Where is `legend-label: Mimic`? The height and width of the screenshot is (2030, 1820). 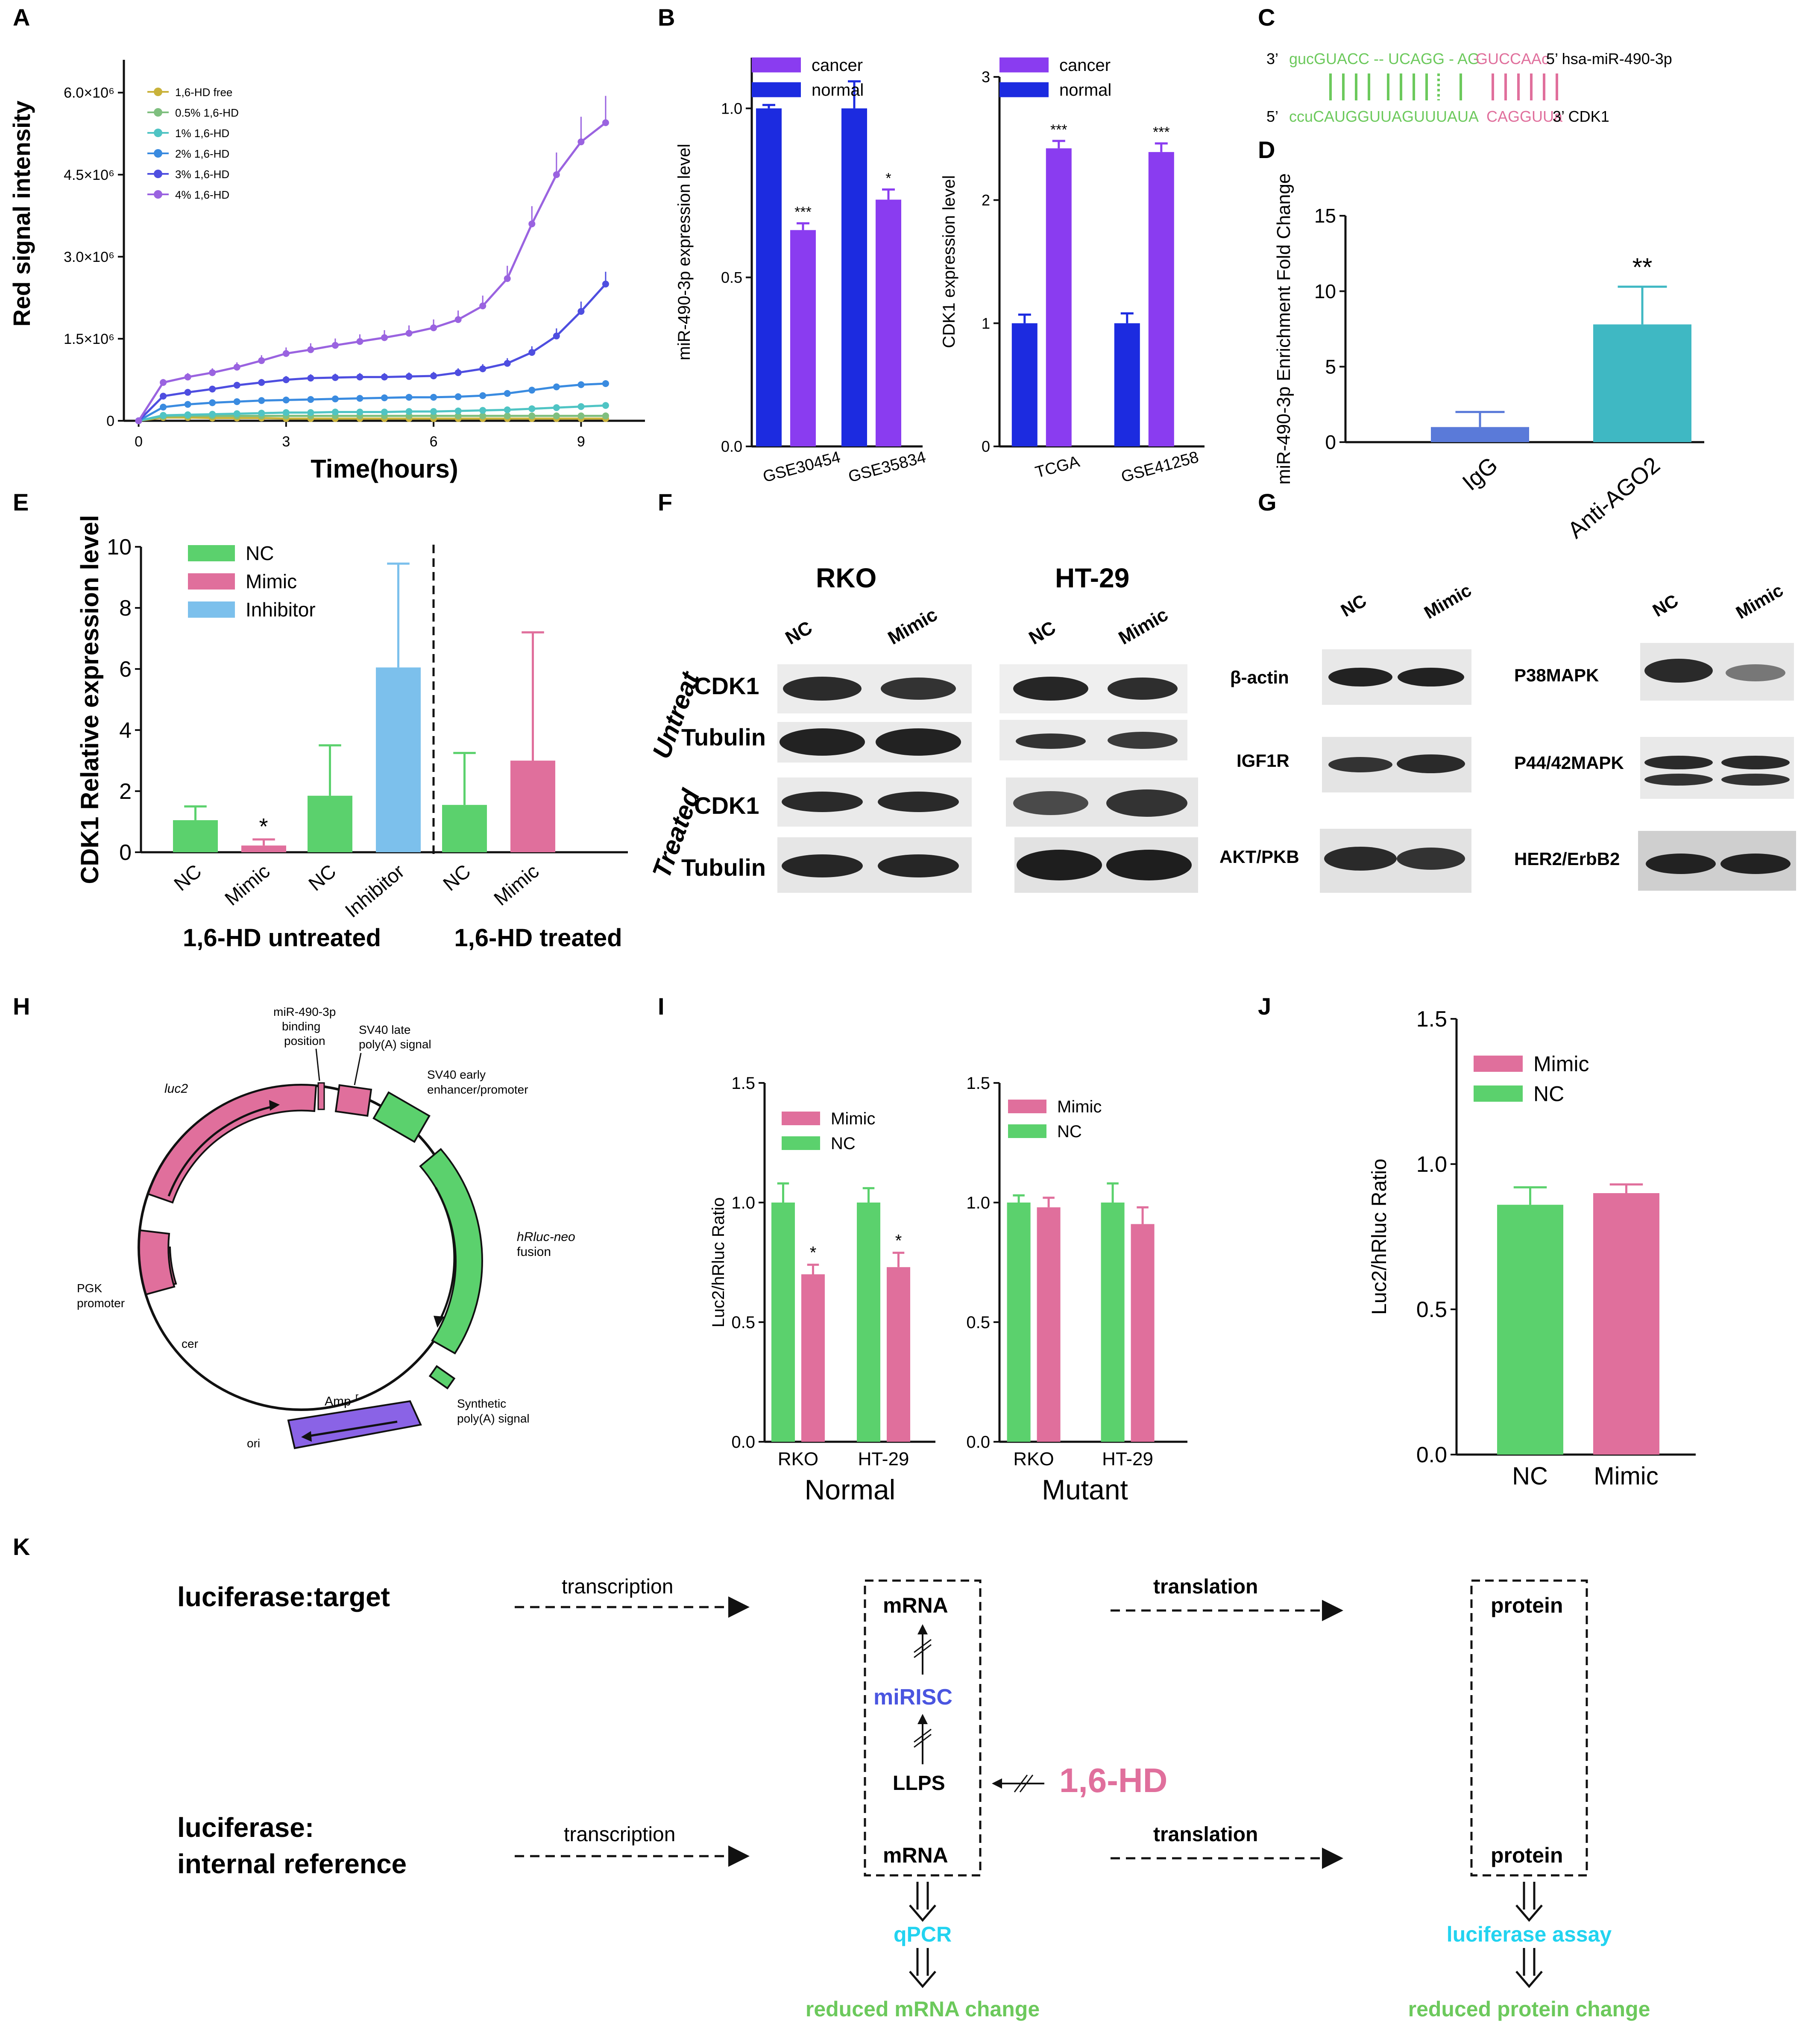
legend-label: Mimic is located at coordinates (271, 581).